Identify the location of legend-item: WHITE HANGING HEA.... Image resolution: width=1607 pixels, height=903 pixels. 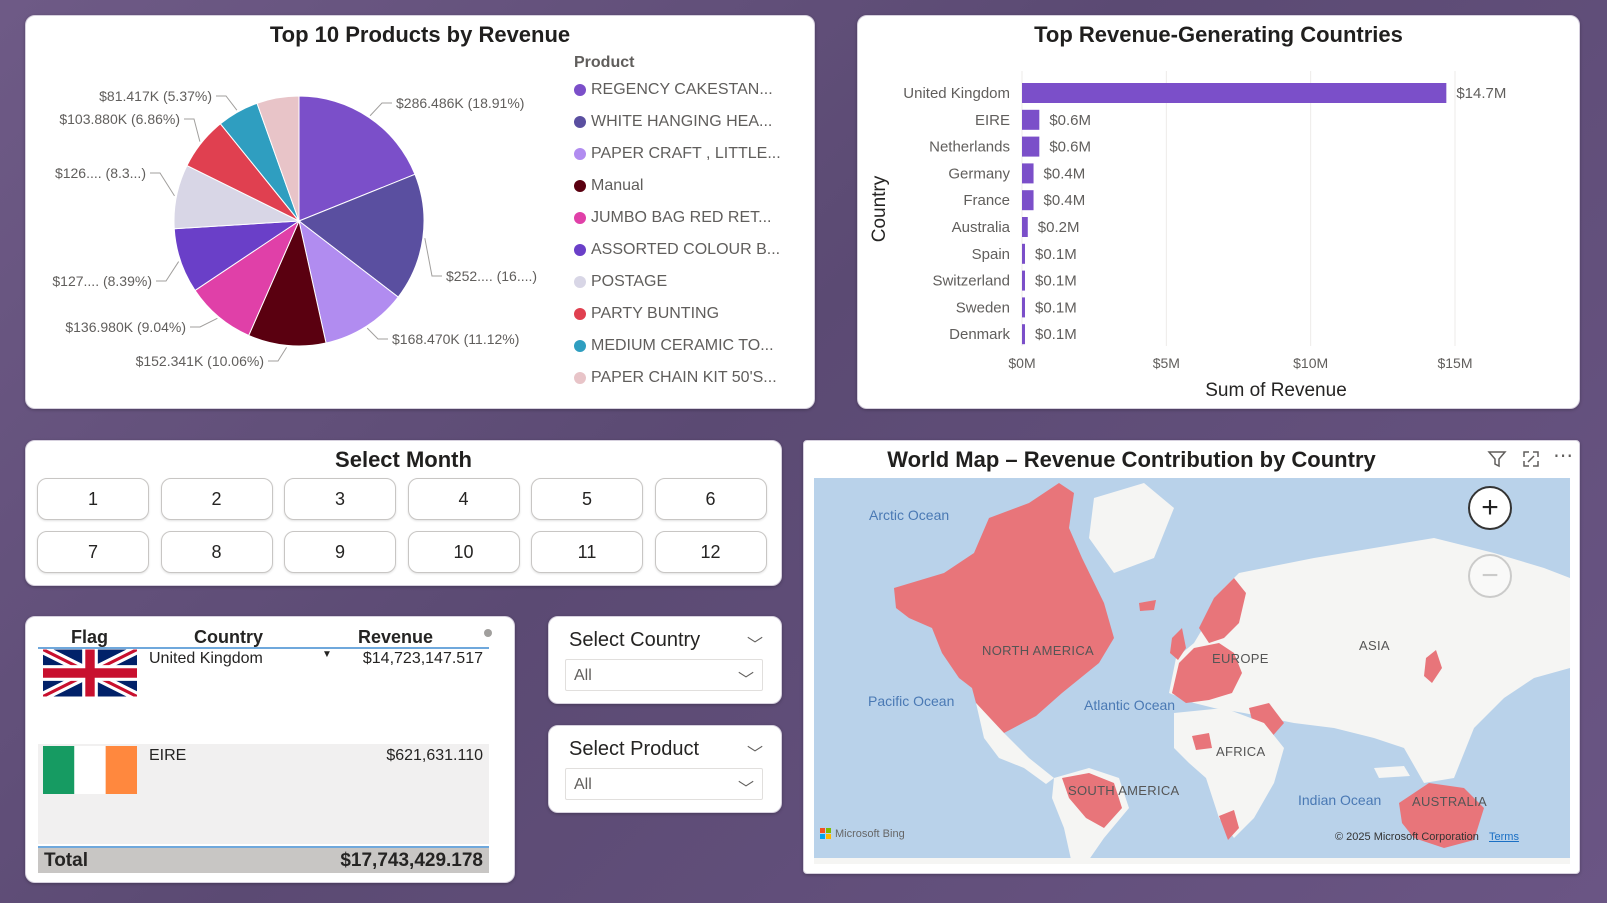
(677, 122).